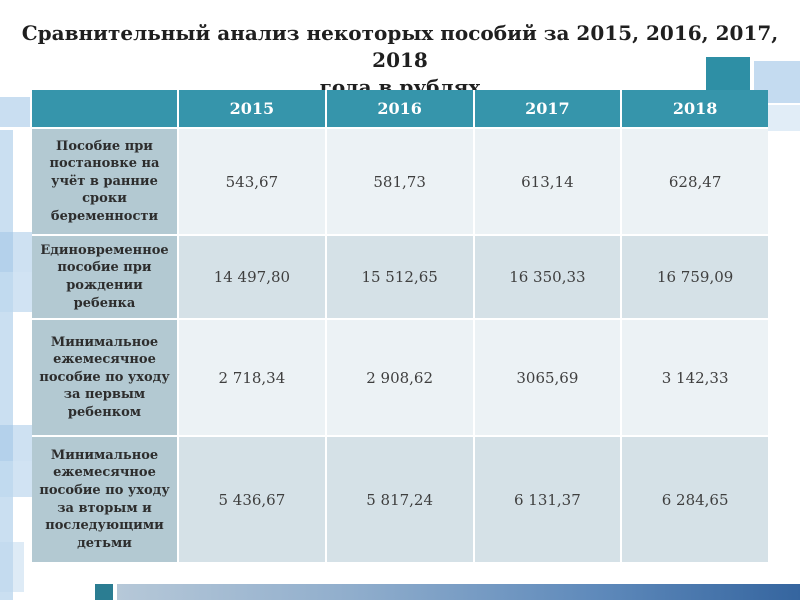 This screenshot has width=800, height=600. What do you see at coordinates (252, 108) in the screenshot?
I see `year-header-2015: 2015` at bounding box center [252, 108].